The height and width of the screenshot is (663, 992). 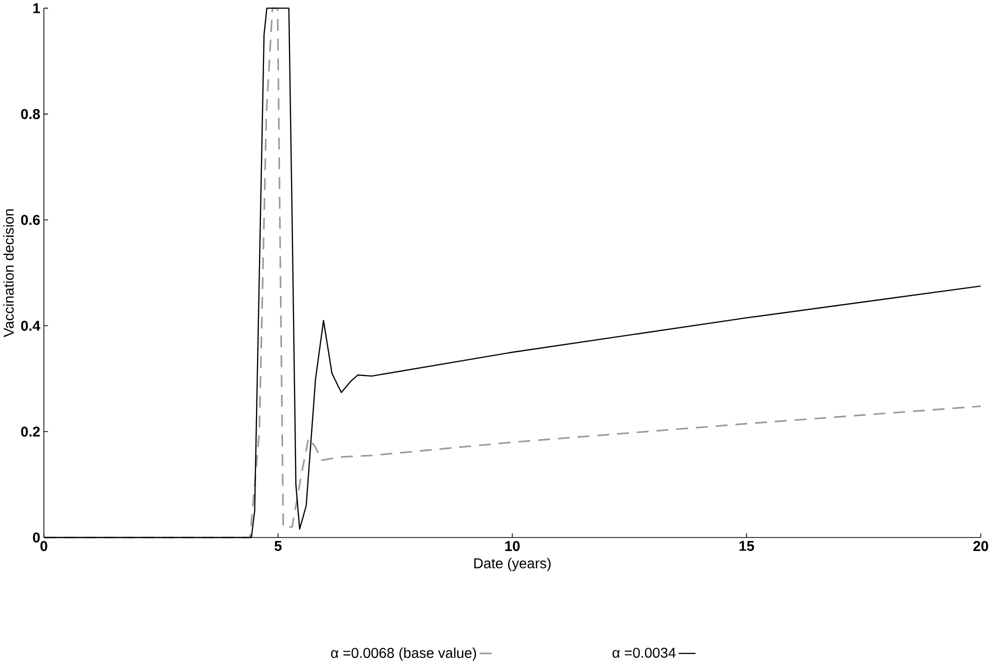 What do you see at coordinates (30, 325) in the screenshot?
I see `y-tick-label: 0.4` at bounding box center [30, 325].